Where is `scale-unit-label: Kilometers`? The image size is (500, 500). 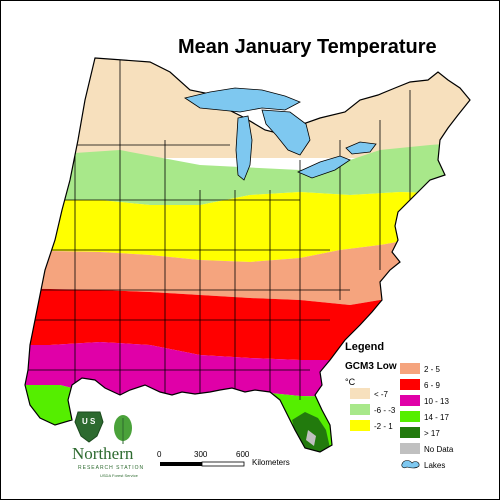
scale-unit-label: Kilometers is located at coordinates (271, 462).